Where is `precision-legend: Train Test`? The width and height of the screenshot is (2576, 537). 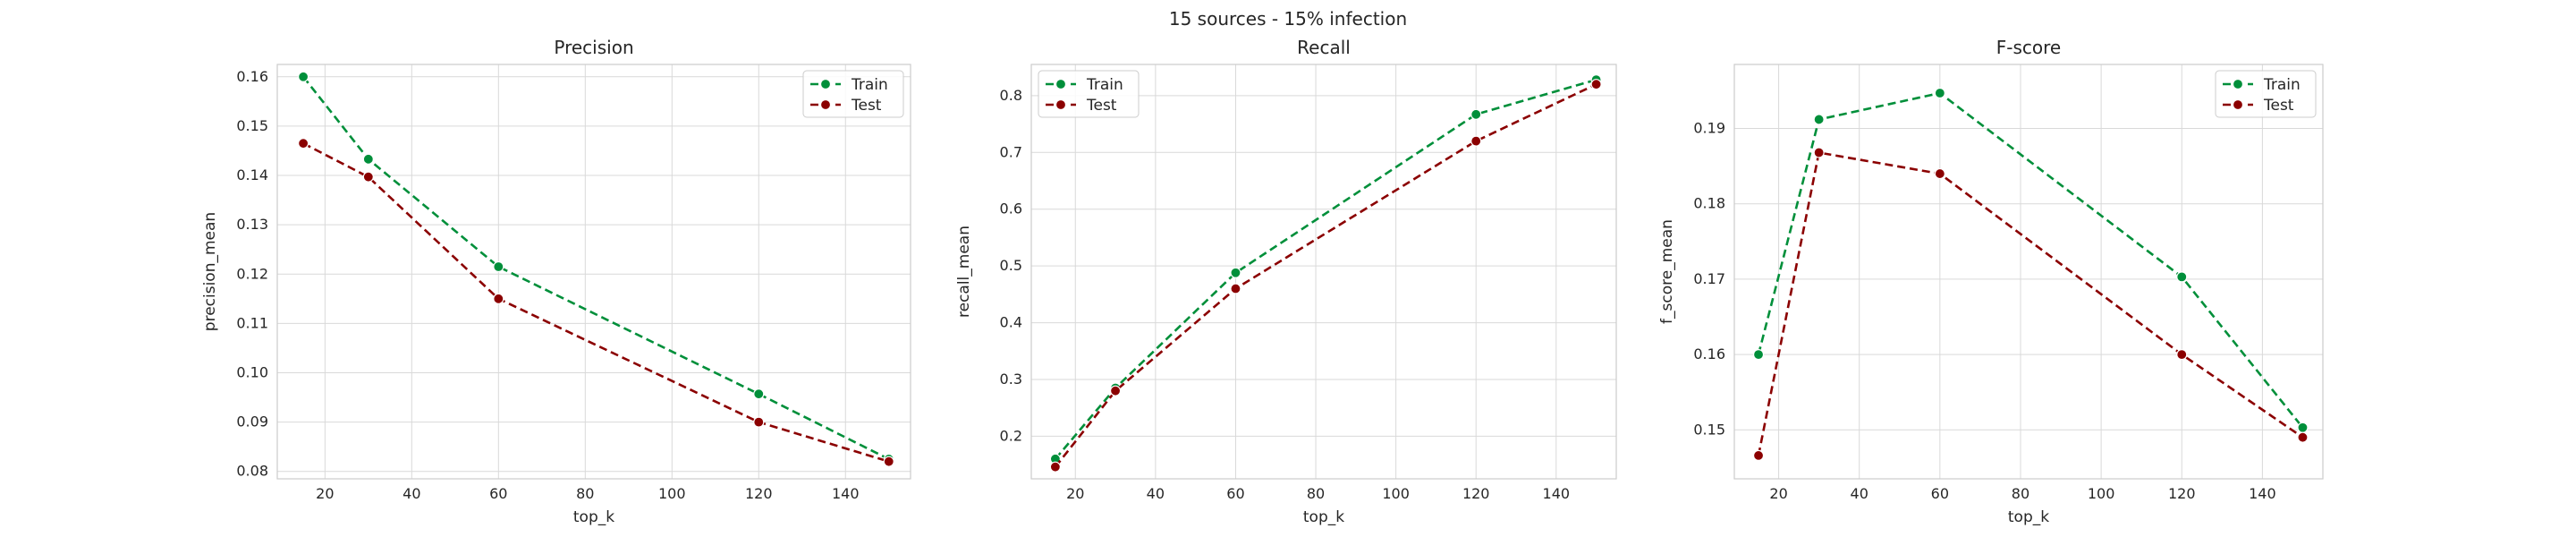 precision-legend: Train Test is located at coordinates (853, 94).